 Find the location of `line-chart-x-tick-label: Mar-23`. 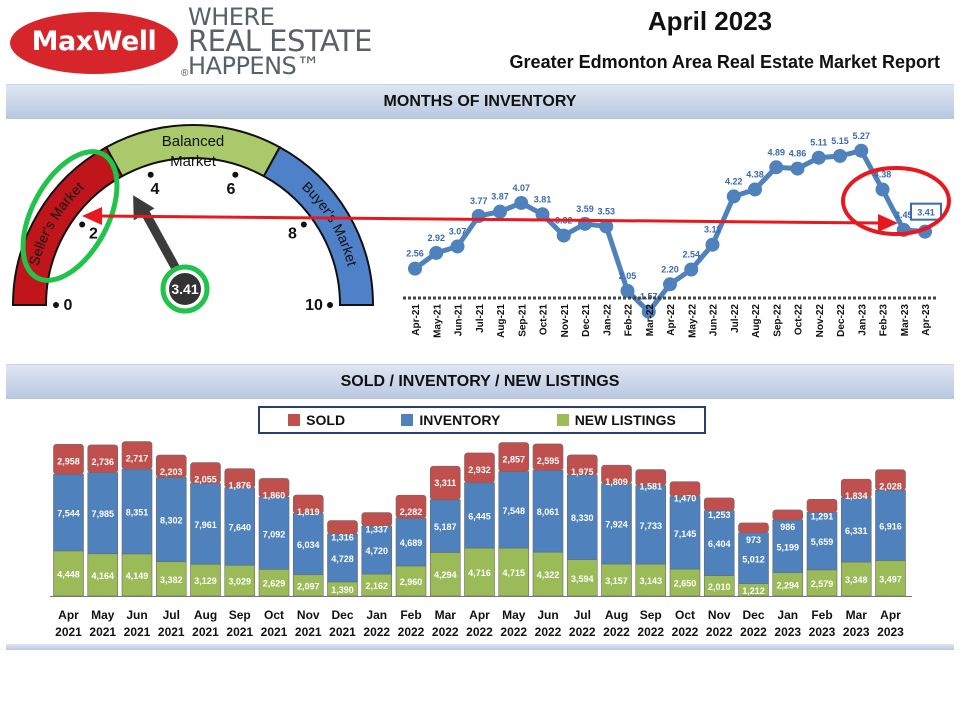

line-chart-x-tick-label: Mar-23 is located at coordinates (905, 320).